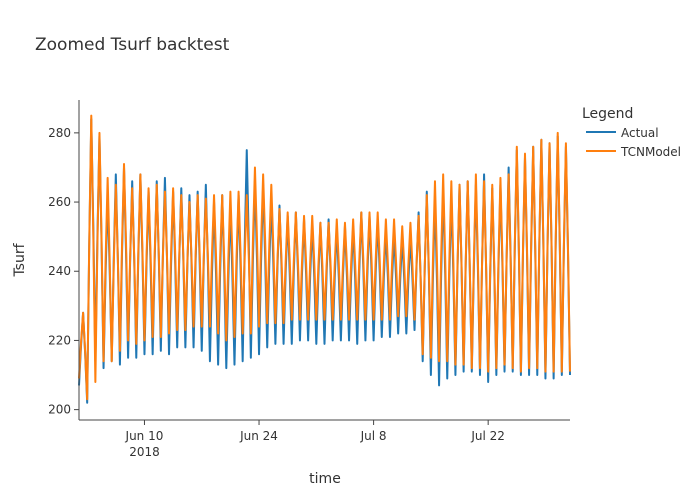 This screenshot has height=500, width=700. Describe the element at coordinates (20, 259) in the screenshot. I see `y-axis-title: Tsurf` at that location.